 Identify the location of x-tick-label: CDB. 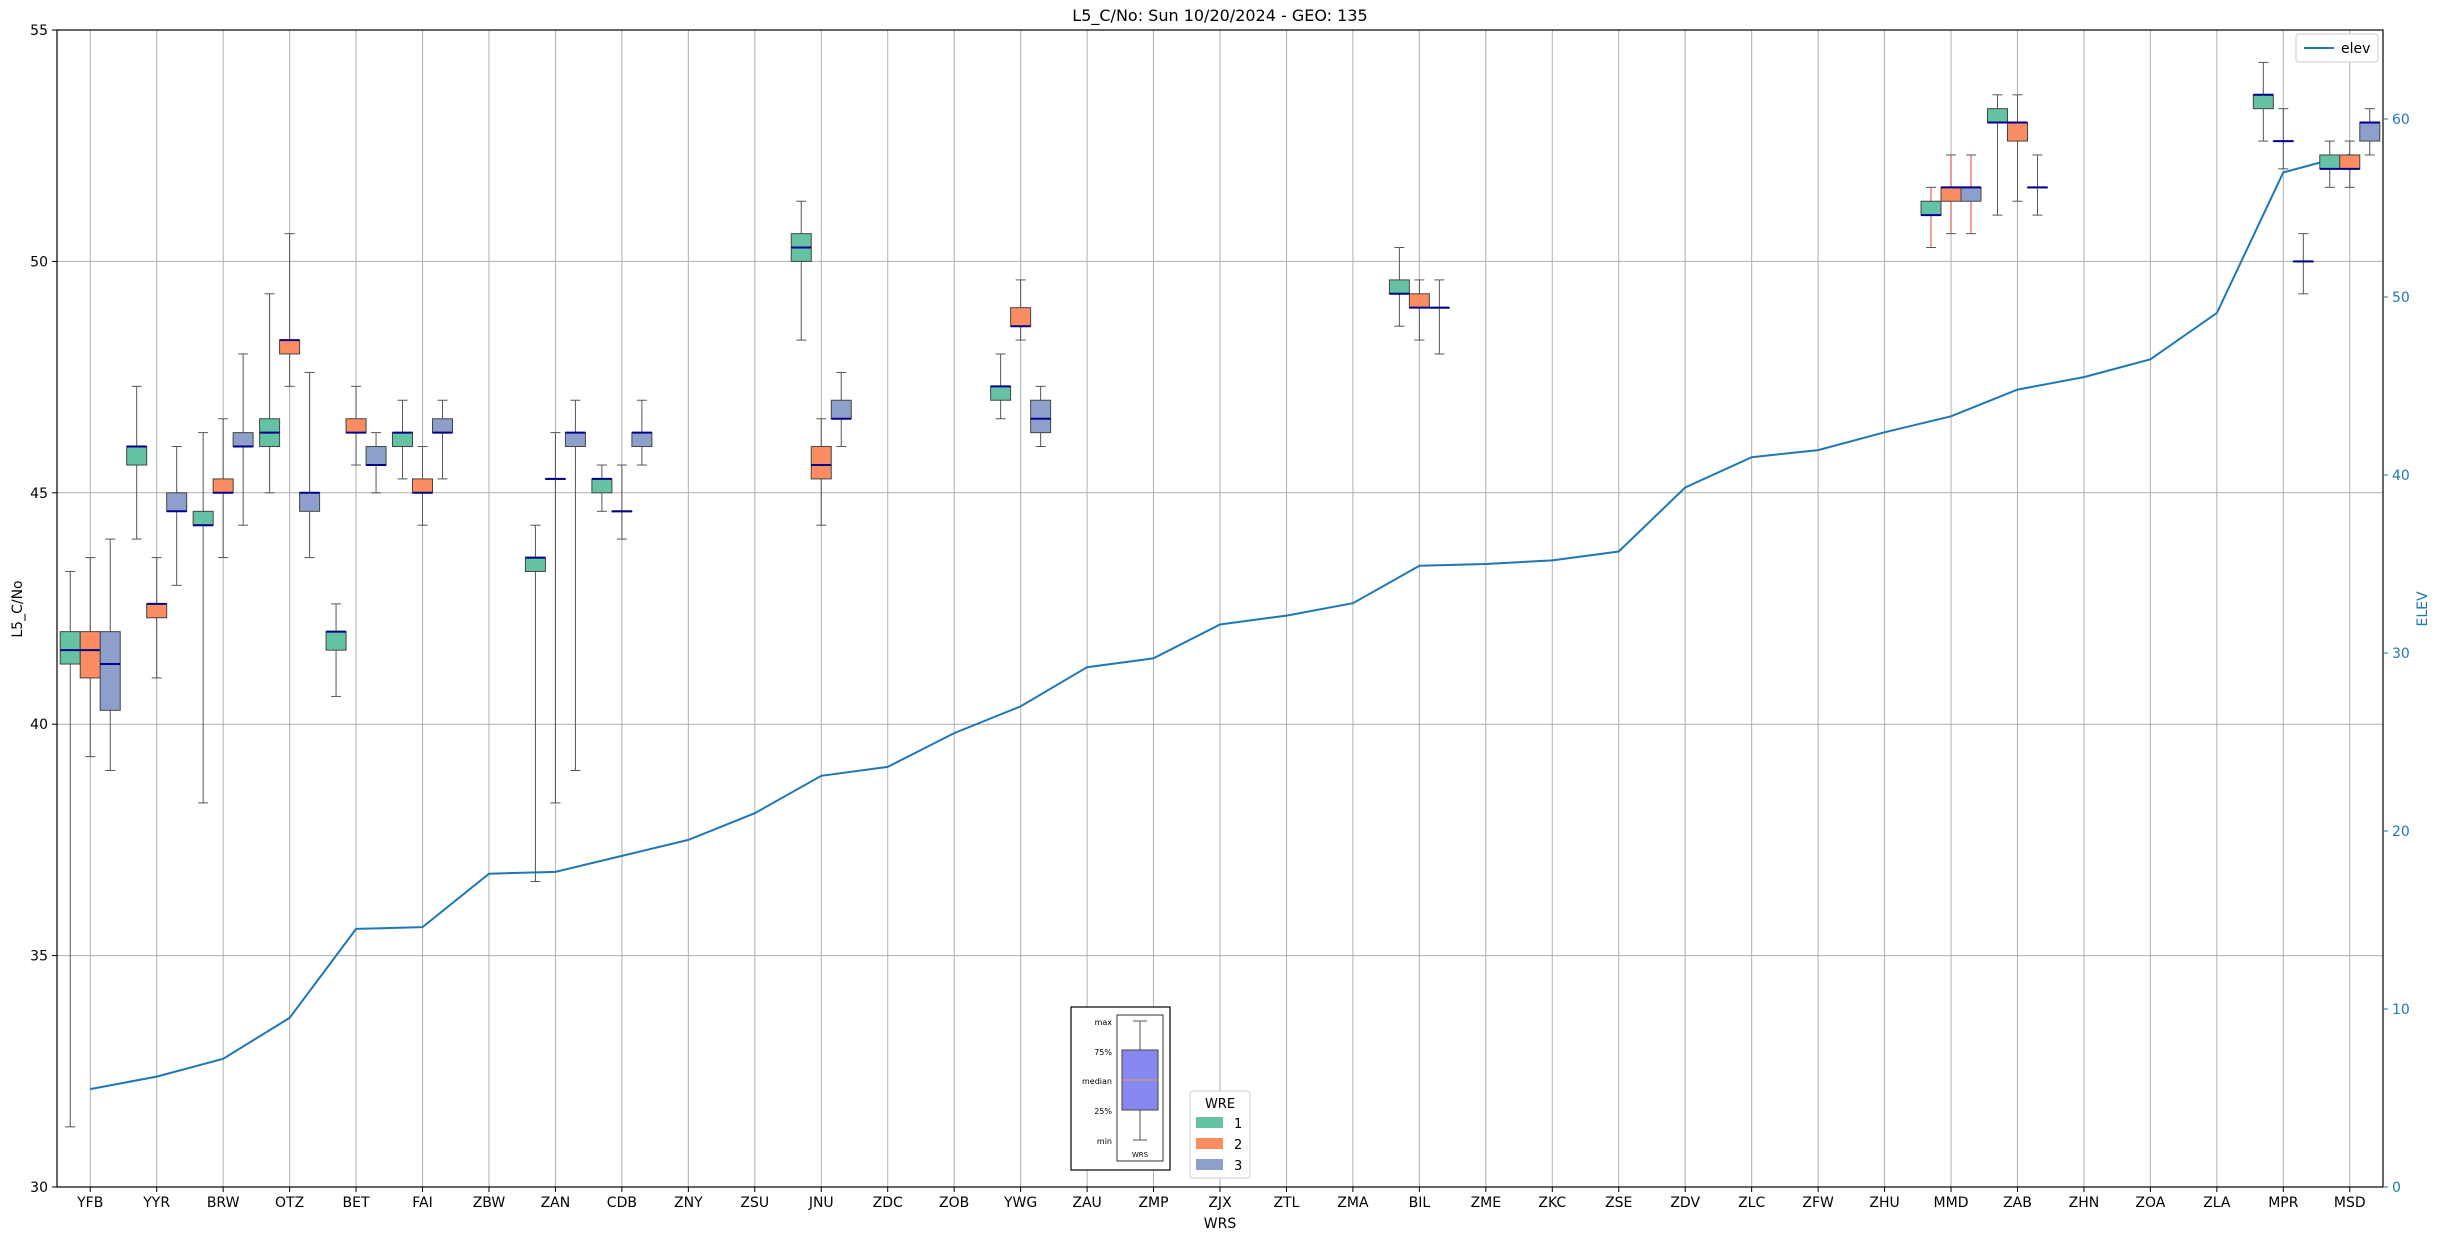
(622, 1203).